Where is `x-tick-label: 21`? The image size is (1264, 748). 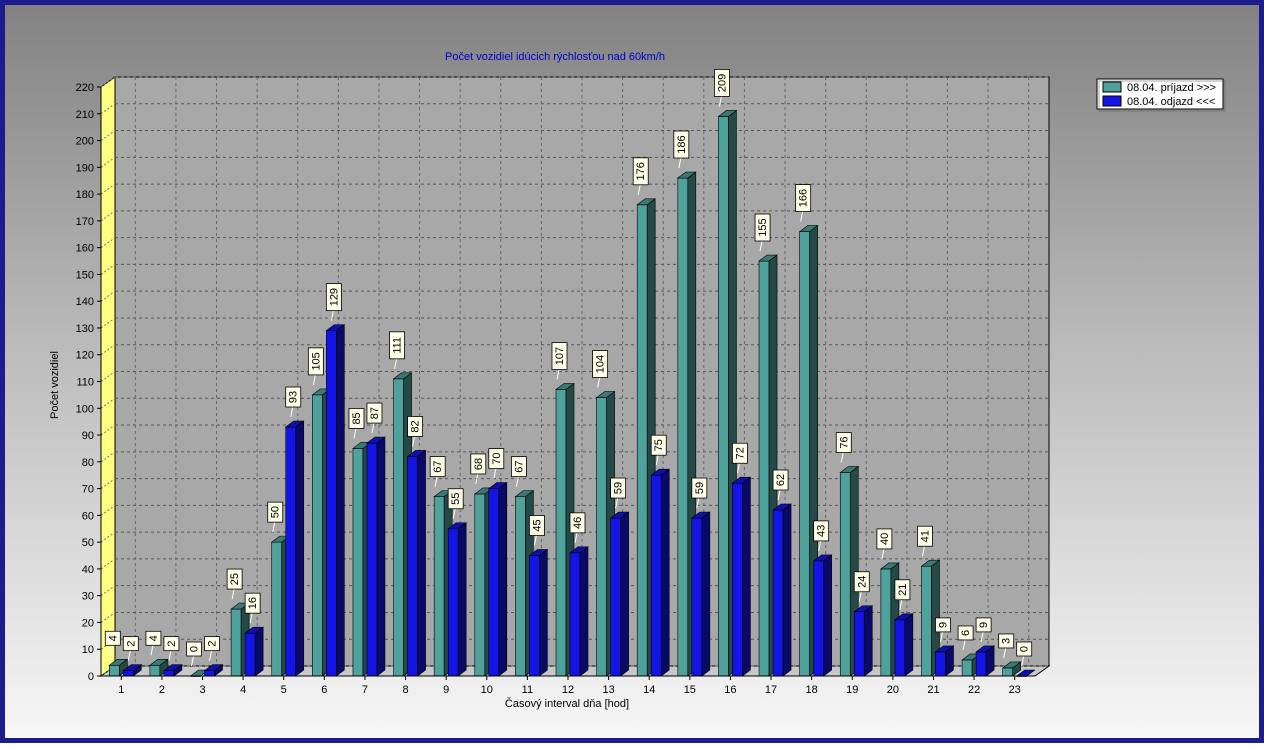
x-tick-label: 21 is located at coordinates (933, 690).